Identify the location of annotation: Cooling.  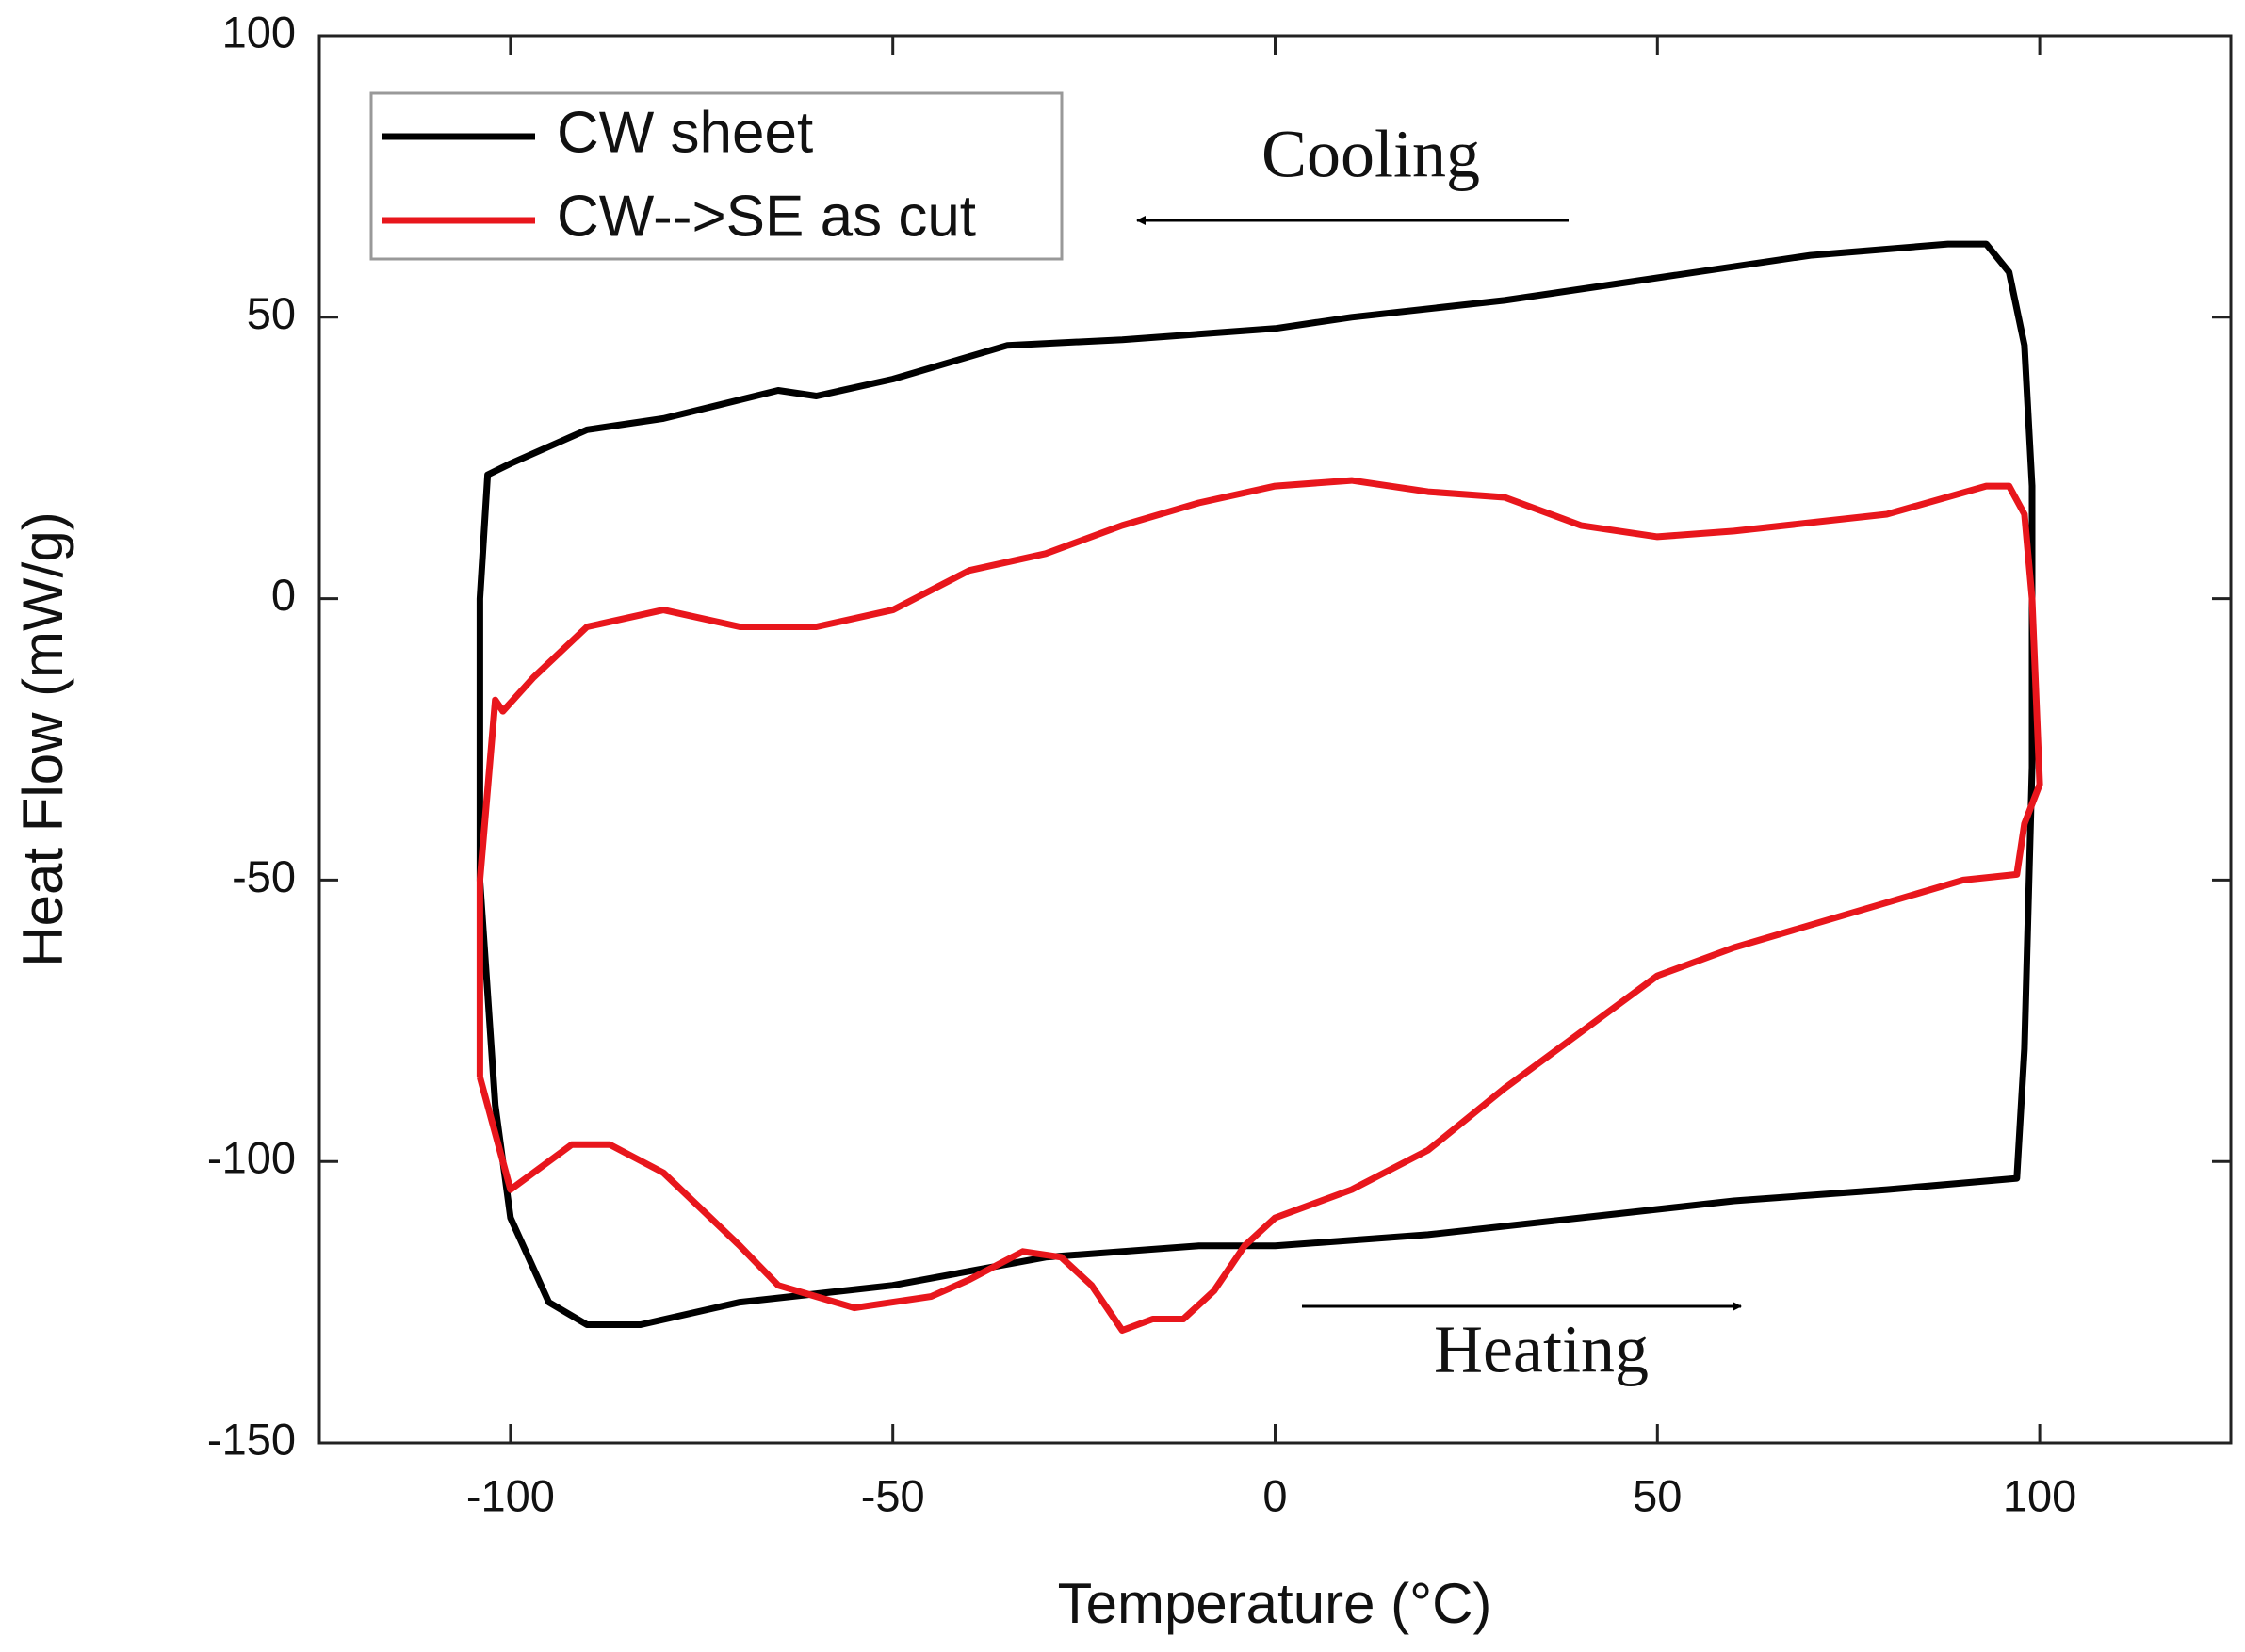
(1370, 154).